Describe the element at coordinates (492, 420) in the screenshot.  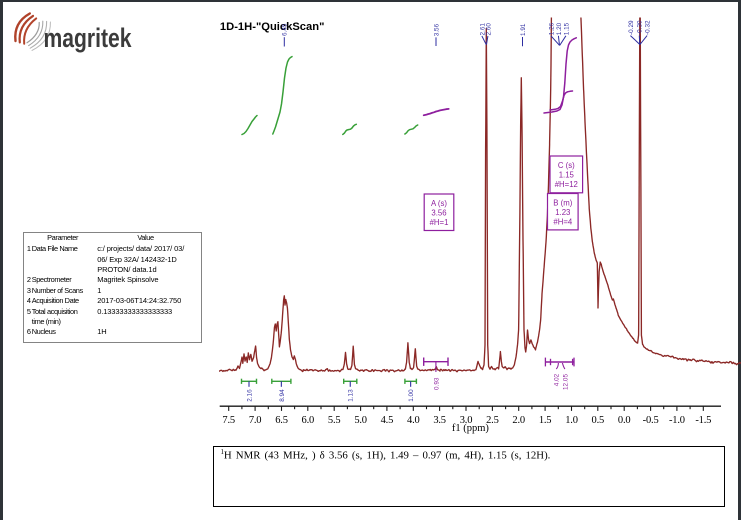
I see `svg-text: 2.5` at that location.